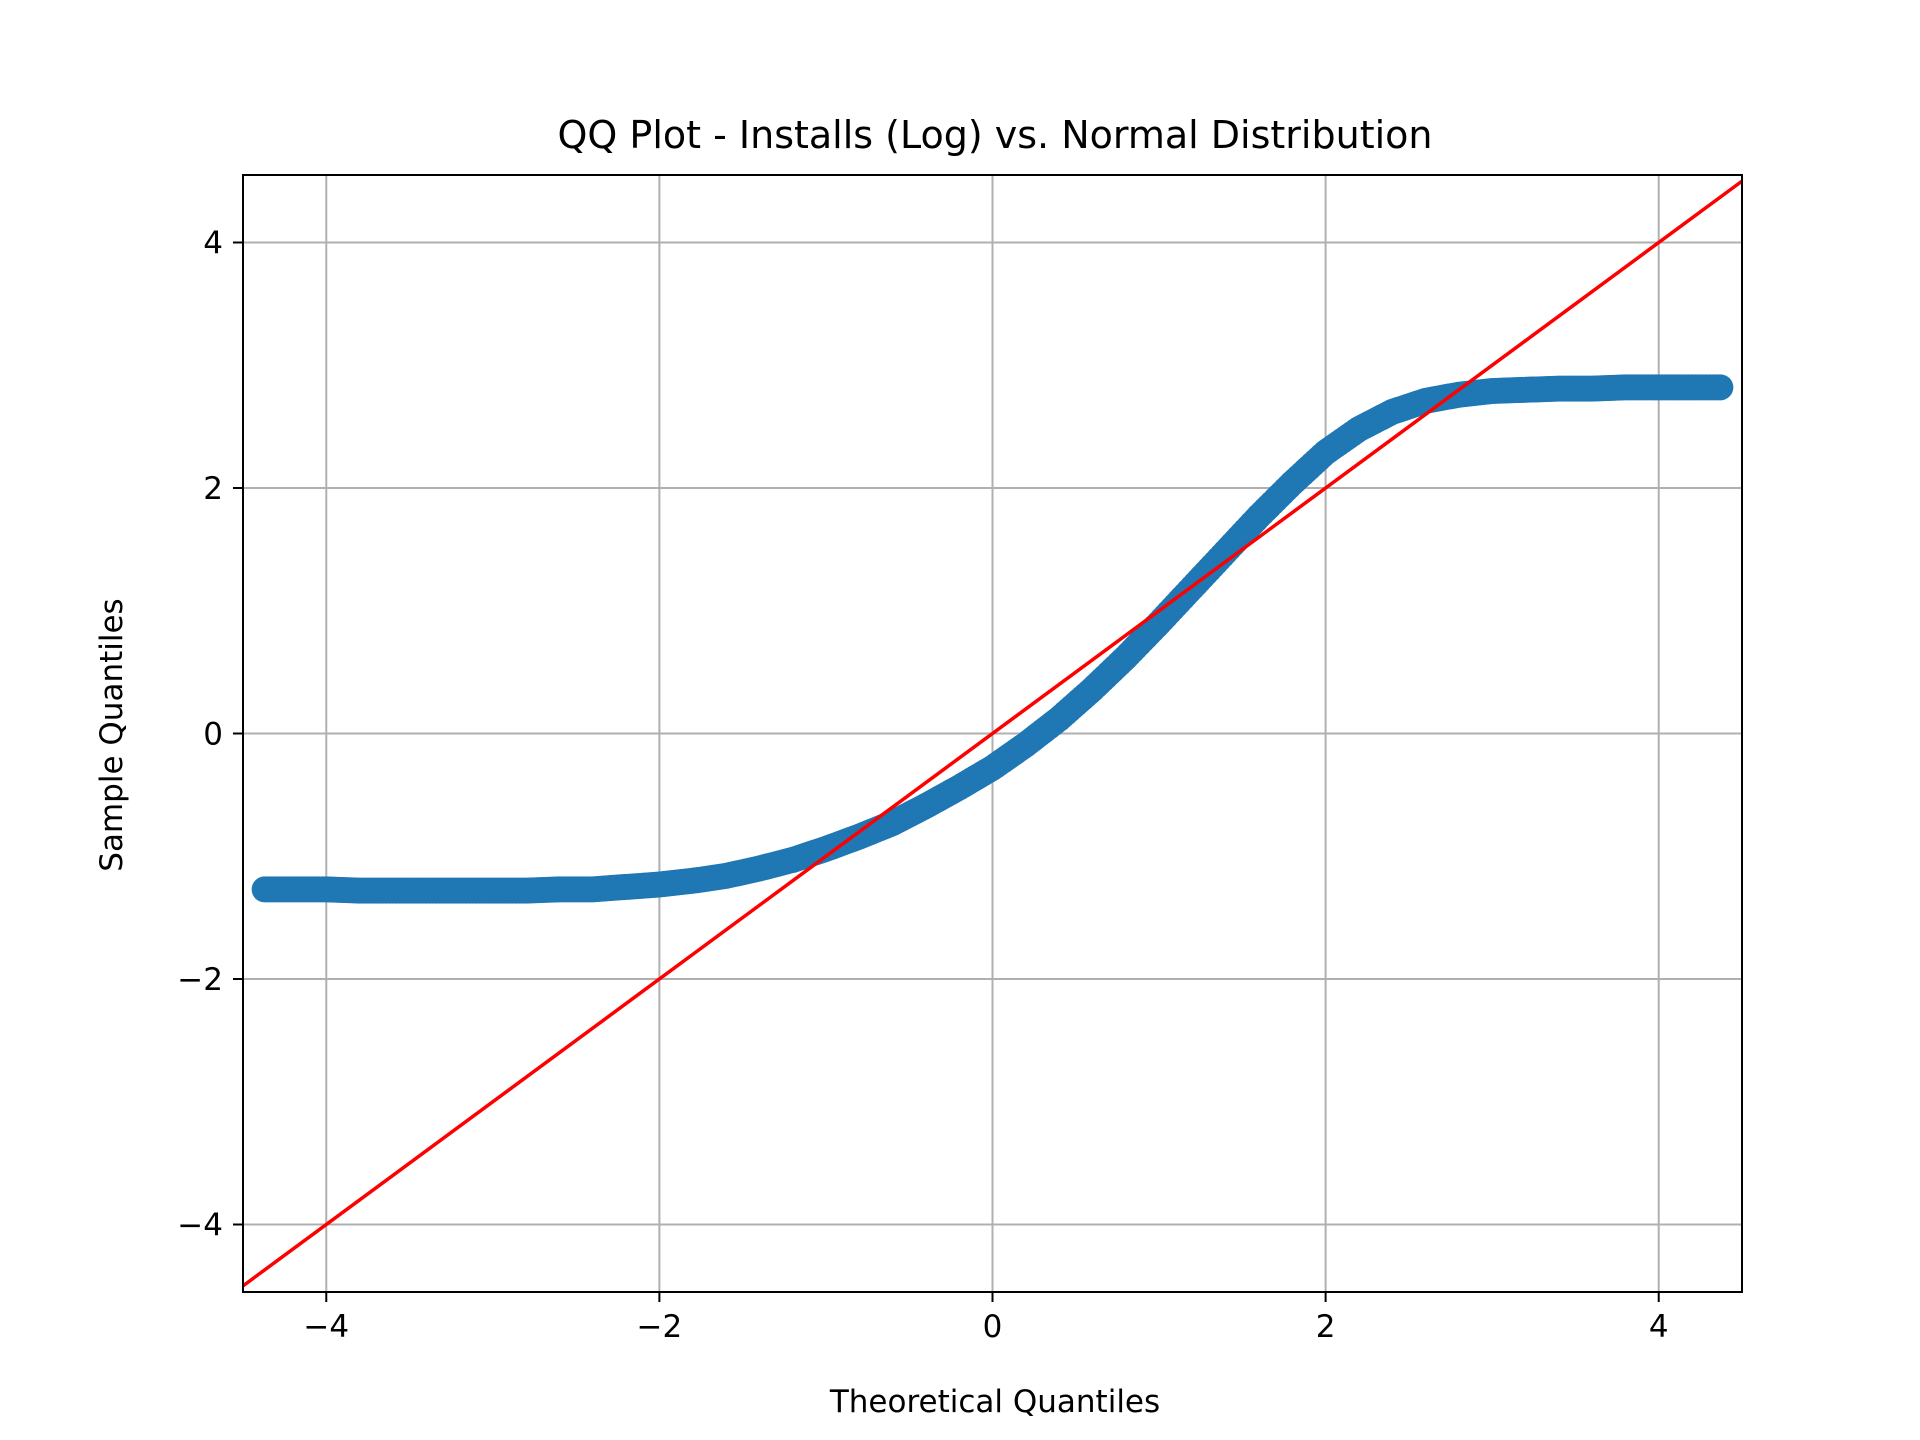 This screenshot has height=1440, width=1920. Describe the element at coordinates (326, 1327) in the screenshot. I see `x-tick-label: −4` at that location.